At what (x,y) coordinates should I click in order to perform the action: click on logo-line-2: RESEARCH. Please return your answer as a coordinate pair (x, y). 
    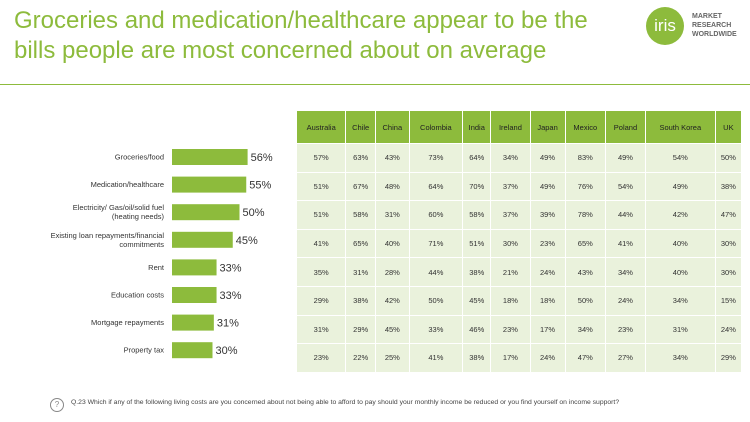
    Looking at the image, I should click on (712, 25).